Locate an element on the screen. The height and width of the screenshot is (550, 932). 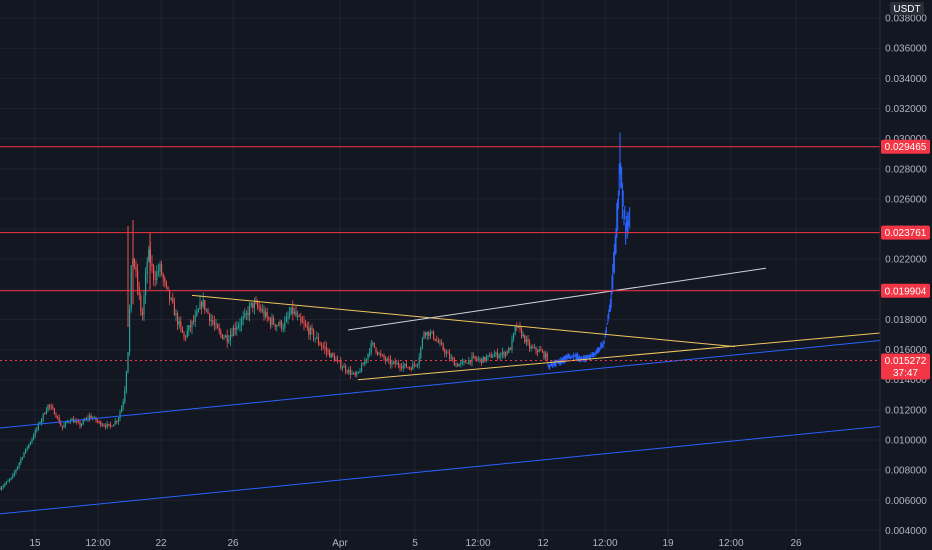
price-tick-label: 0.014000 is located at coordinates (906, 380).